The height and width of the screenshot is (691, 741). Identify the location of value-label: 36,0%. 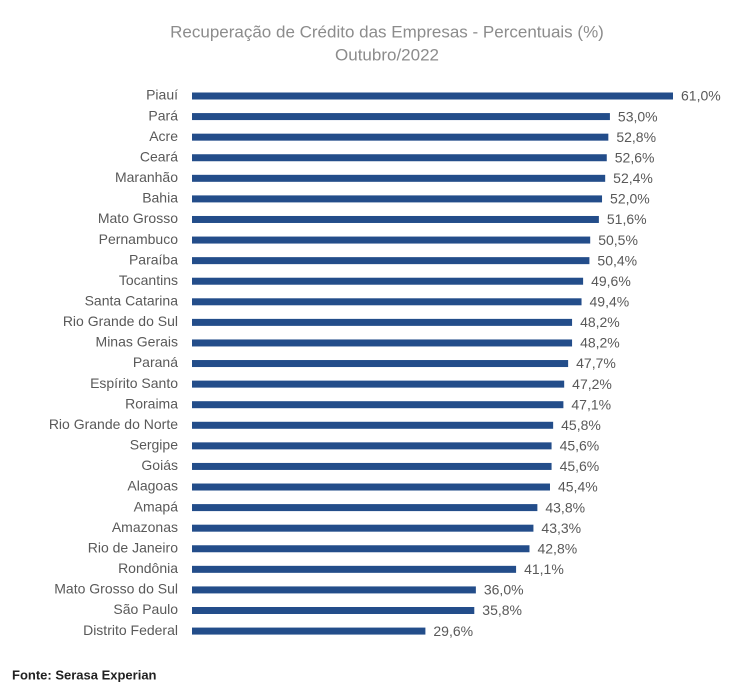
(504, 590).